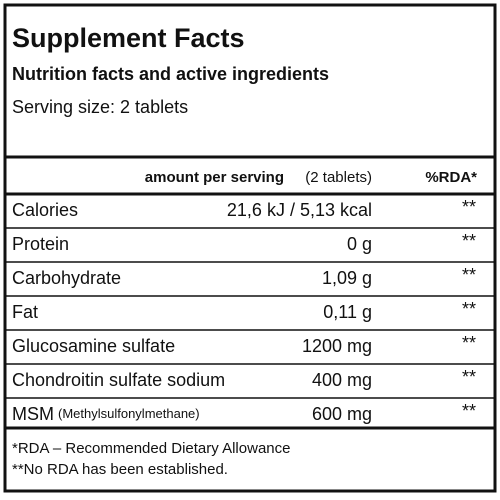 This screenshot has width=500, height=500. Describe the element at coordinates (342, 380) in the screenshot. I see `row-amount: 400 mg` at that location.